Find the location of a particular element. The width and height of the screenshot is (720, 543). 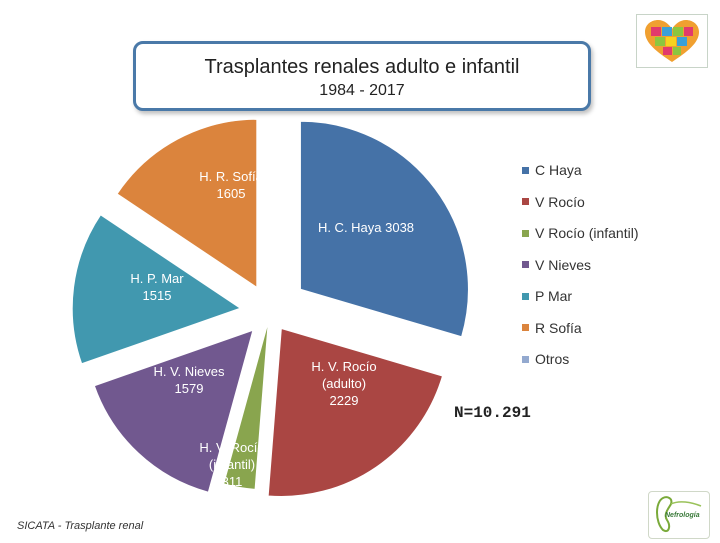

pie-slice-v-nieves is located at coordinates (173, 411).